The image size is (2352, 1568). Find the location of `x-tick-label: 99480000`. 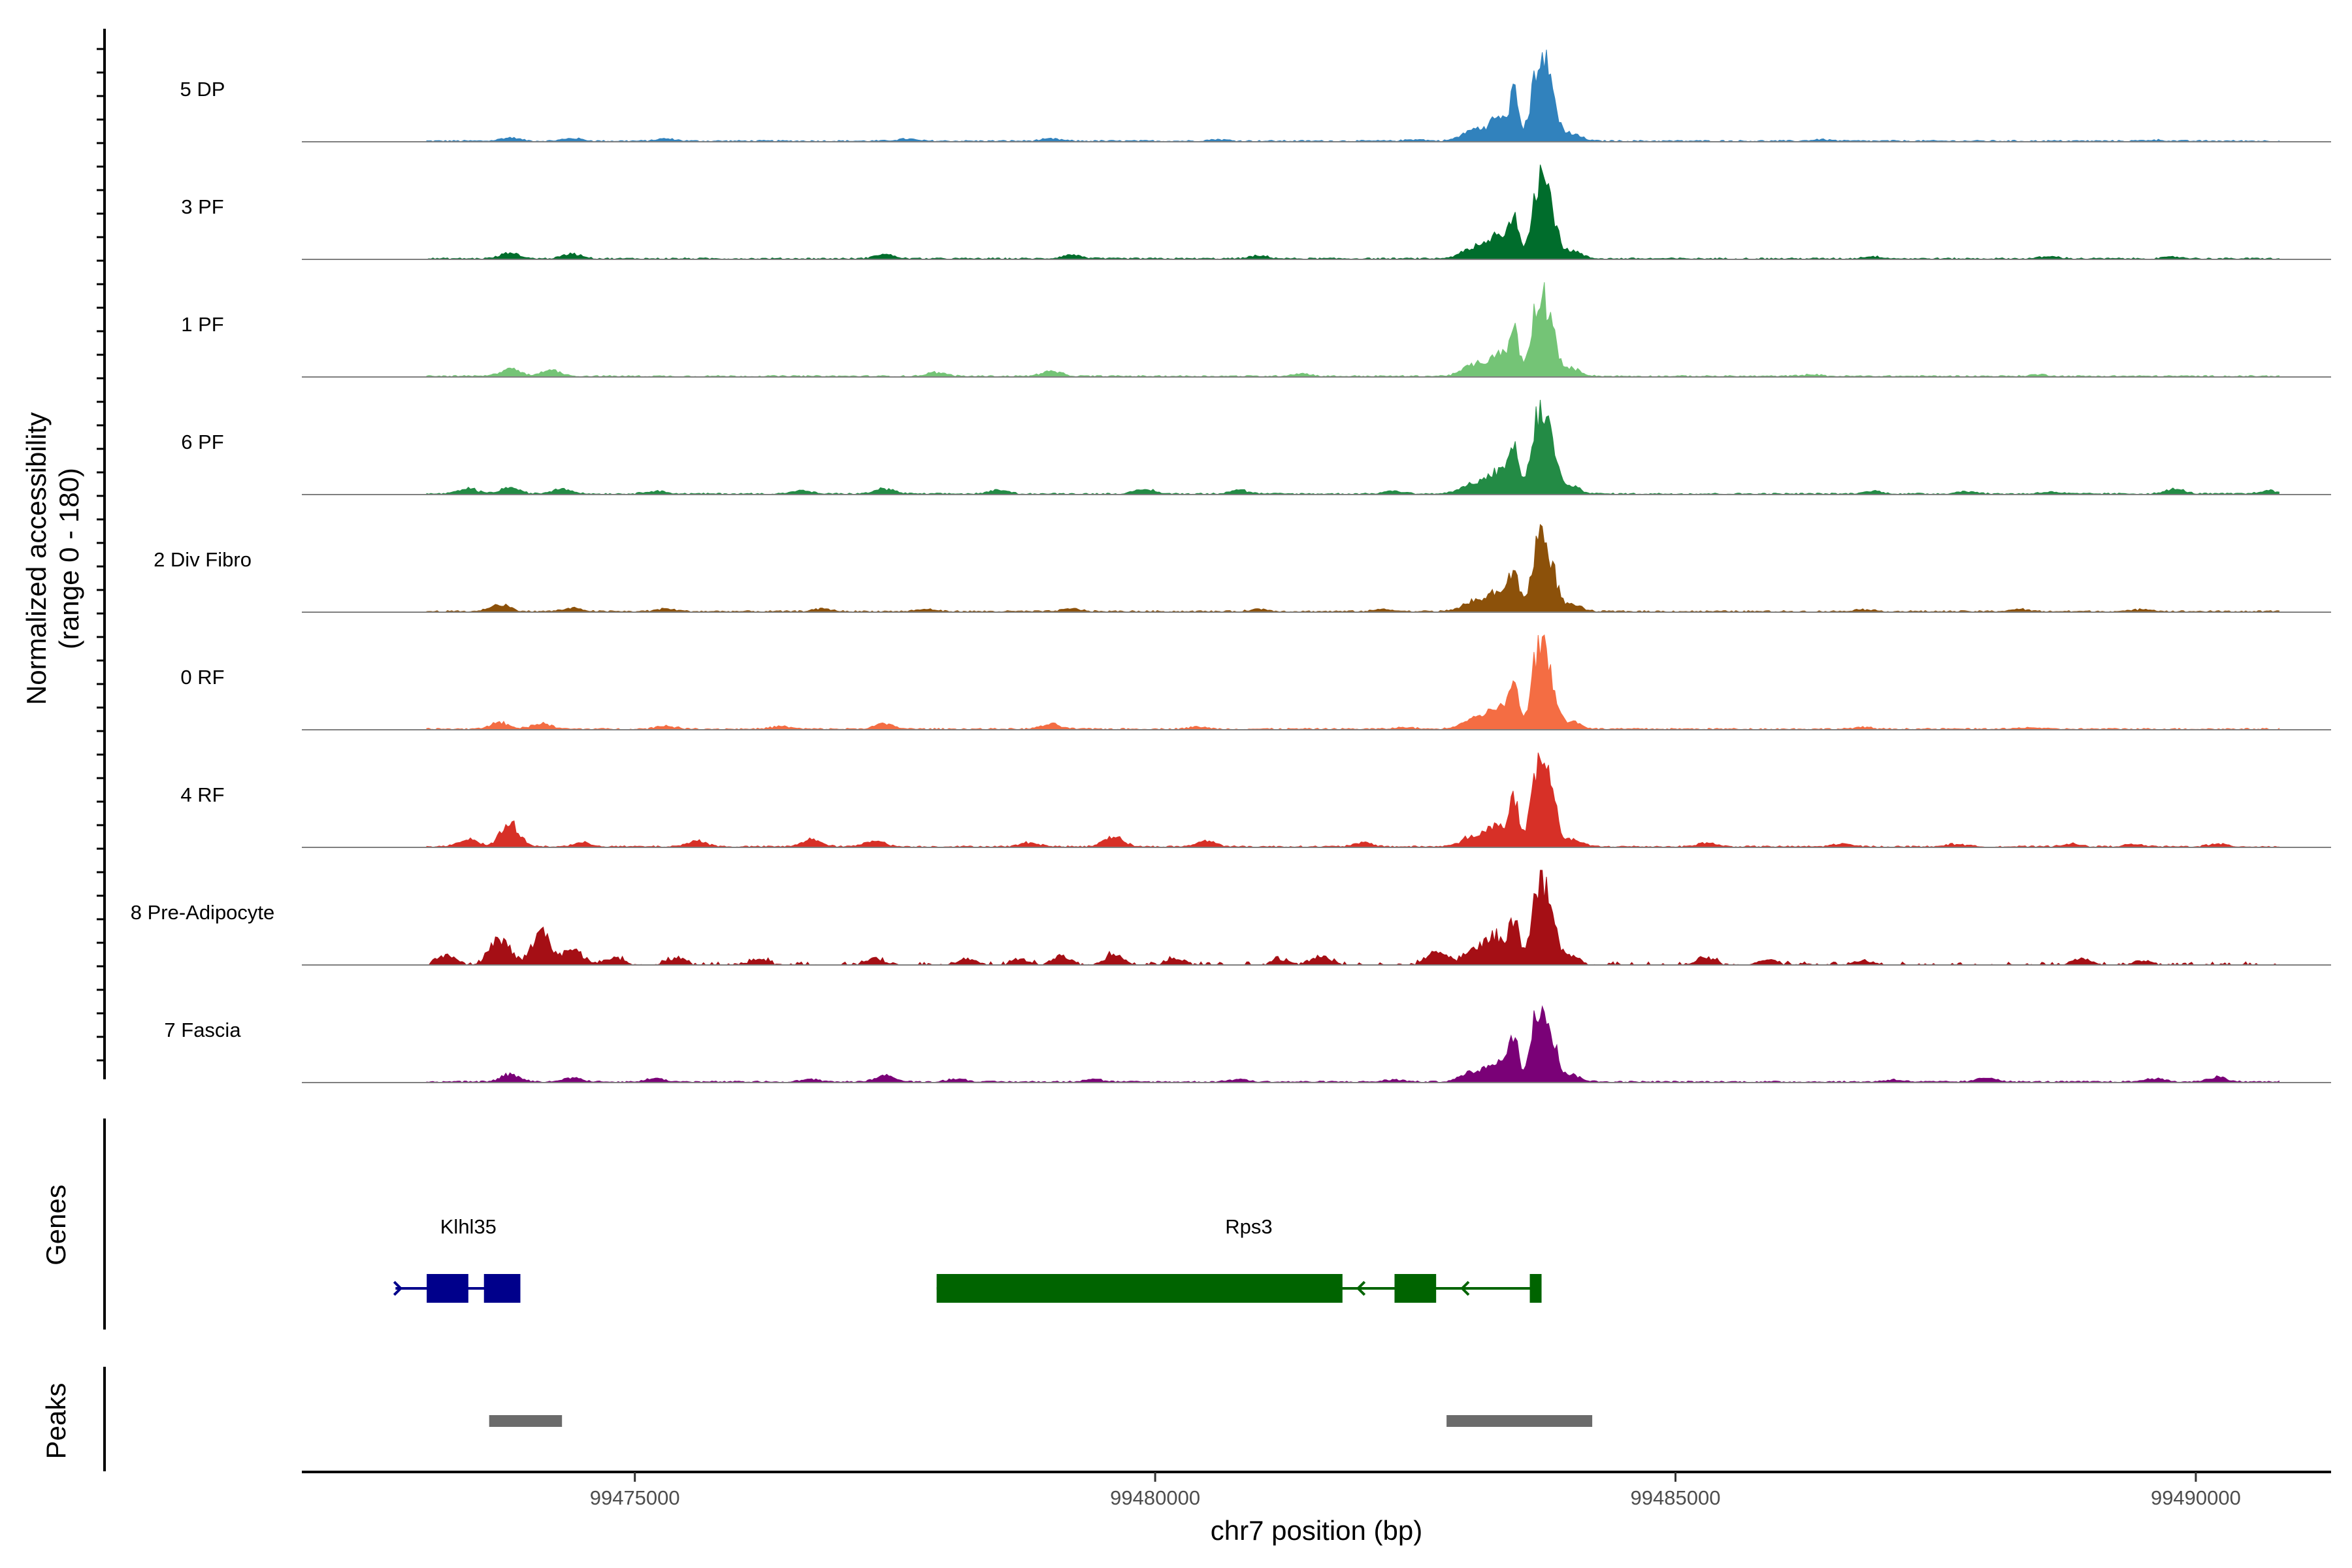

x-tick-label: 99480000 is located at coordinates (1155, 1497).